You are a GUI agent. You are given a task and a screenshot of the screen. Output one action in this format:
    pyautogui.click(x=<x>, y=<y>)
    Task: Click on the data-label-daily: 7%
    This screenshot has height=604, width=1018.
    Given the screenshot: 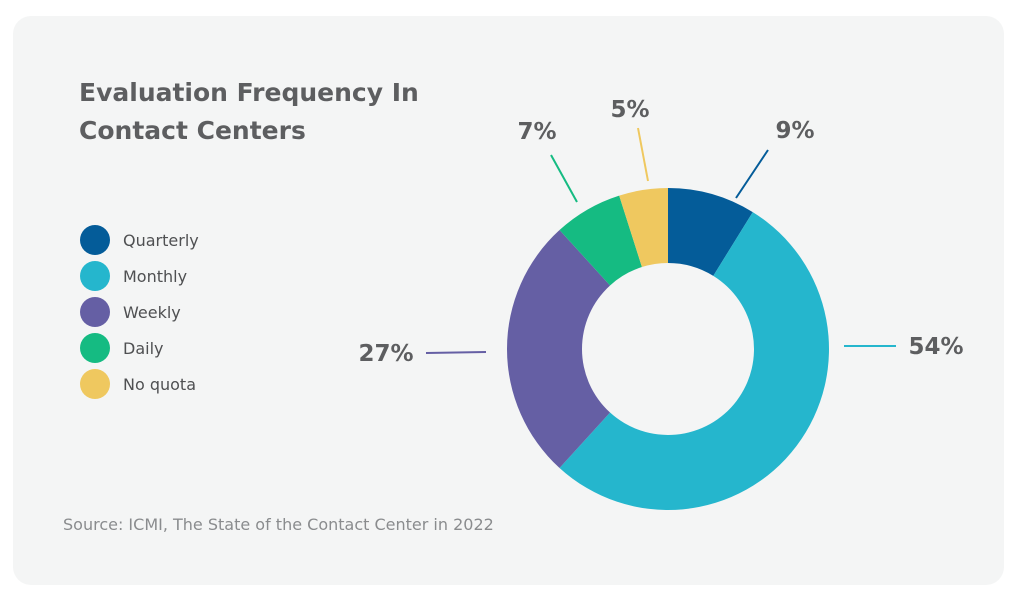 What is the action you would take?
    pyautogui.click(x=536, y=132)
    